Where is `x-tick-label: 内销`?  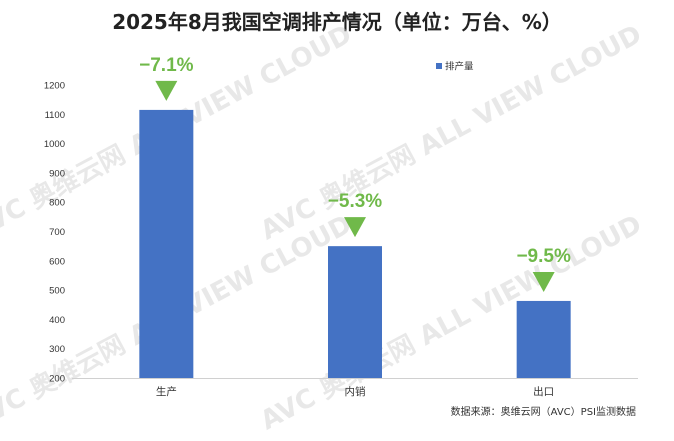 x-tick-label: 内销 is located at coordinates (355, 391).